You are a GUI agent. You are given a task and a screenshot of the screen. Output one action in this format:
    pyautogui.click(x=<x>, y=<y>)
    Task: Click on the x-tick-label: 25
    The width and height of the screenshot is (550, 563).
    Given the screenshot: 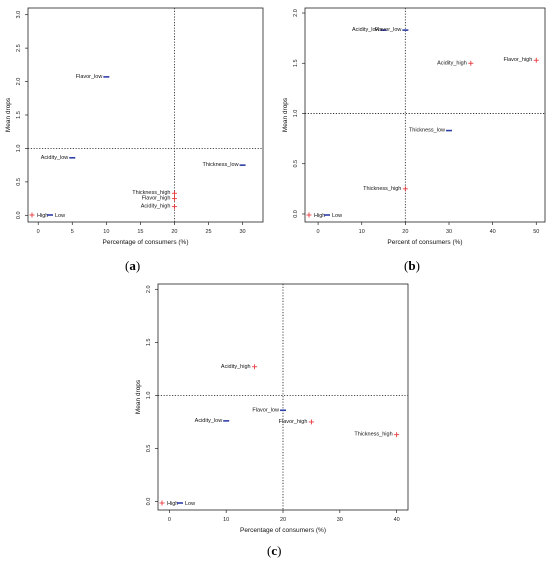 What is the action you would take?
    pyautogui.click(x=208, y=232)
    